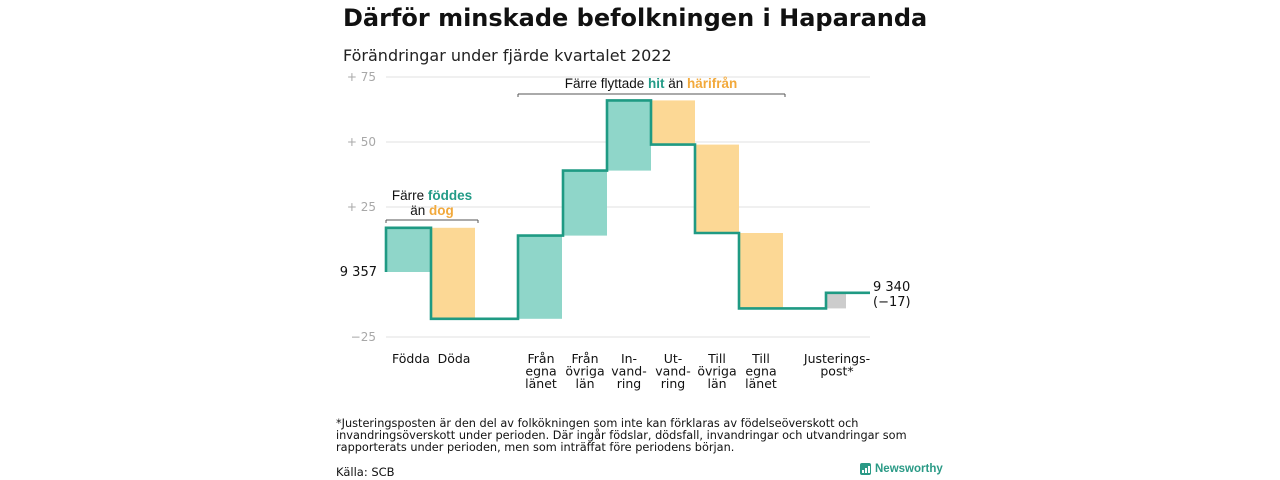 The image size is (1280, 480). What do you see at coordinates (629, 358) in the screenshot?
I see `category-label-4-0: In-` at bounding box center [629, 358].